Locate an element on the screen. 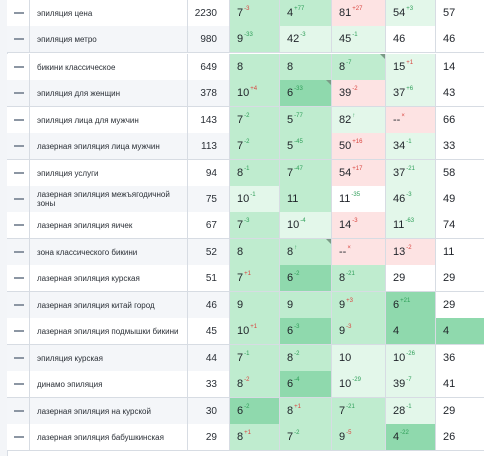  position-cell: 57 is located at coordinates (460, 13).